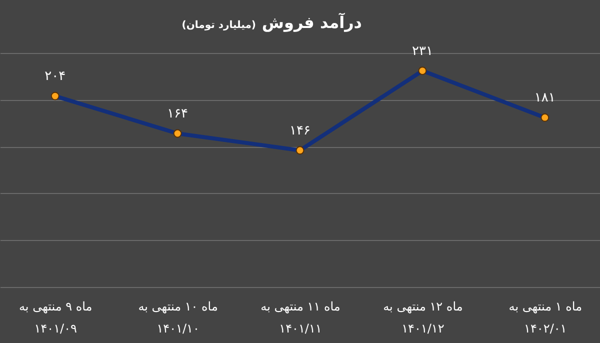 The image size is (600, 343). What do you see at coordinates (178, 318) in the screenshot?
I see `x-tick-label: ماه ۱۰ منتهی به ۱۴۰۱/۱۰` at bounding box center [178, 318].